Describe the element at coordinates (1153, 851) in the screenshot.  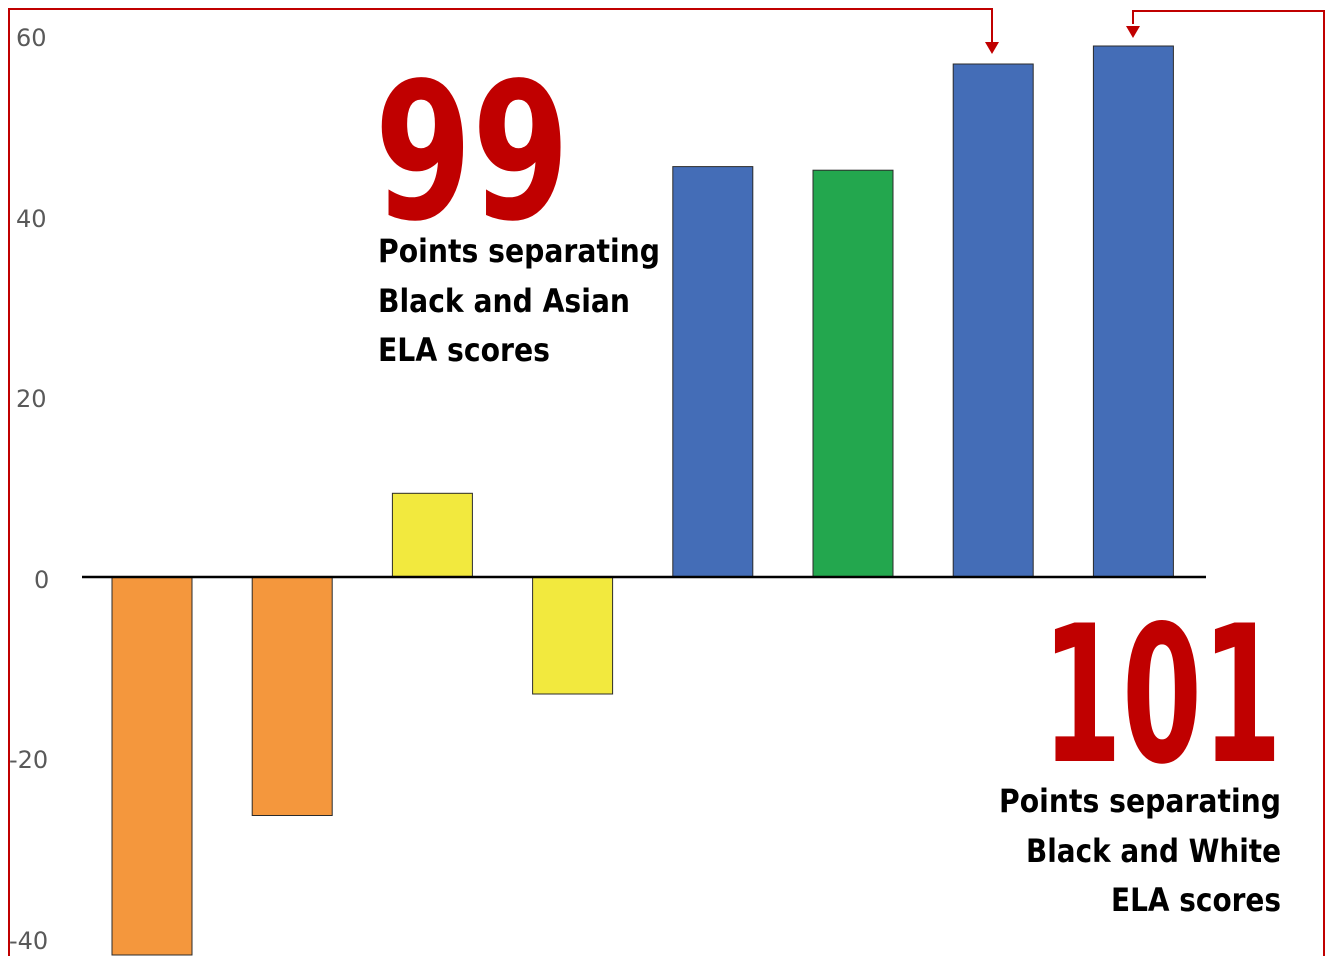
I see `annotation-caption-line: Black and White` at that location.